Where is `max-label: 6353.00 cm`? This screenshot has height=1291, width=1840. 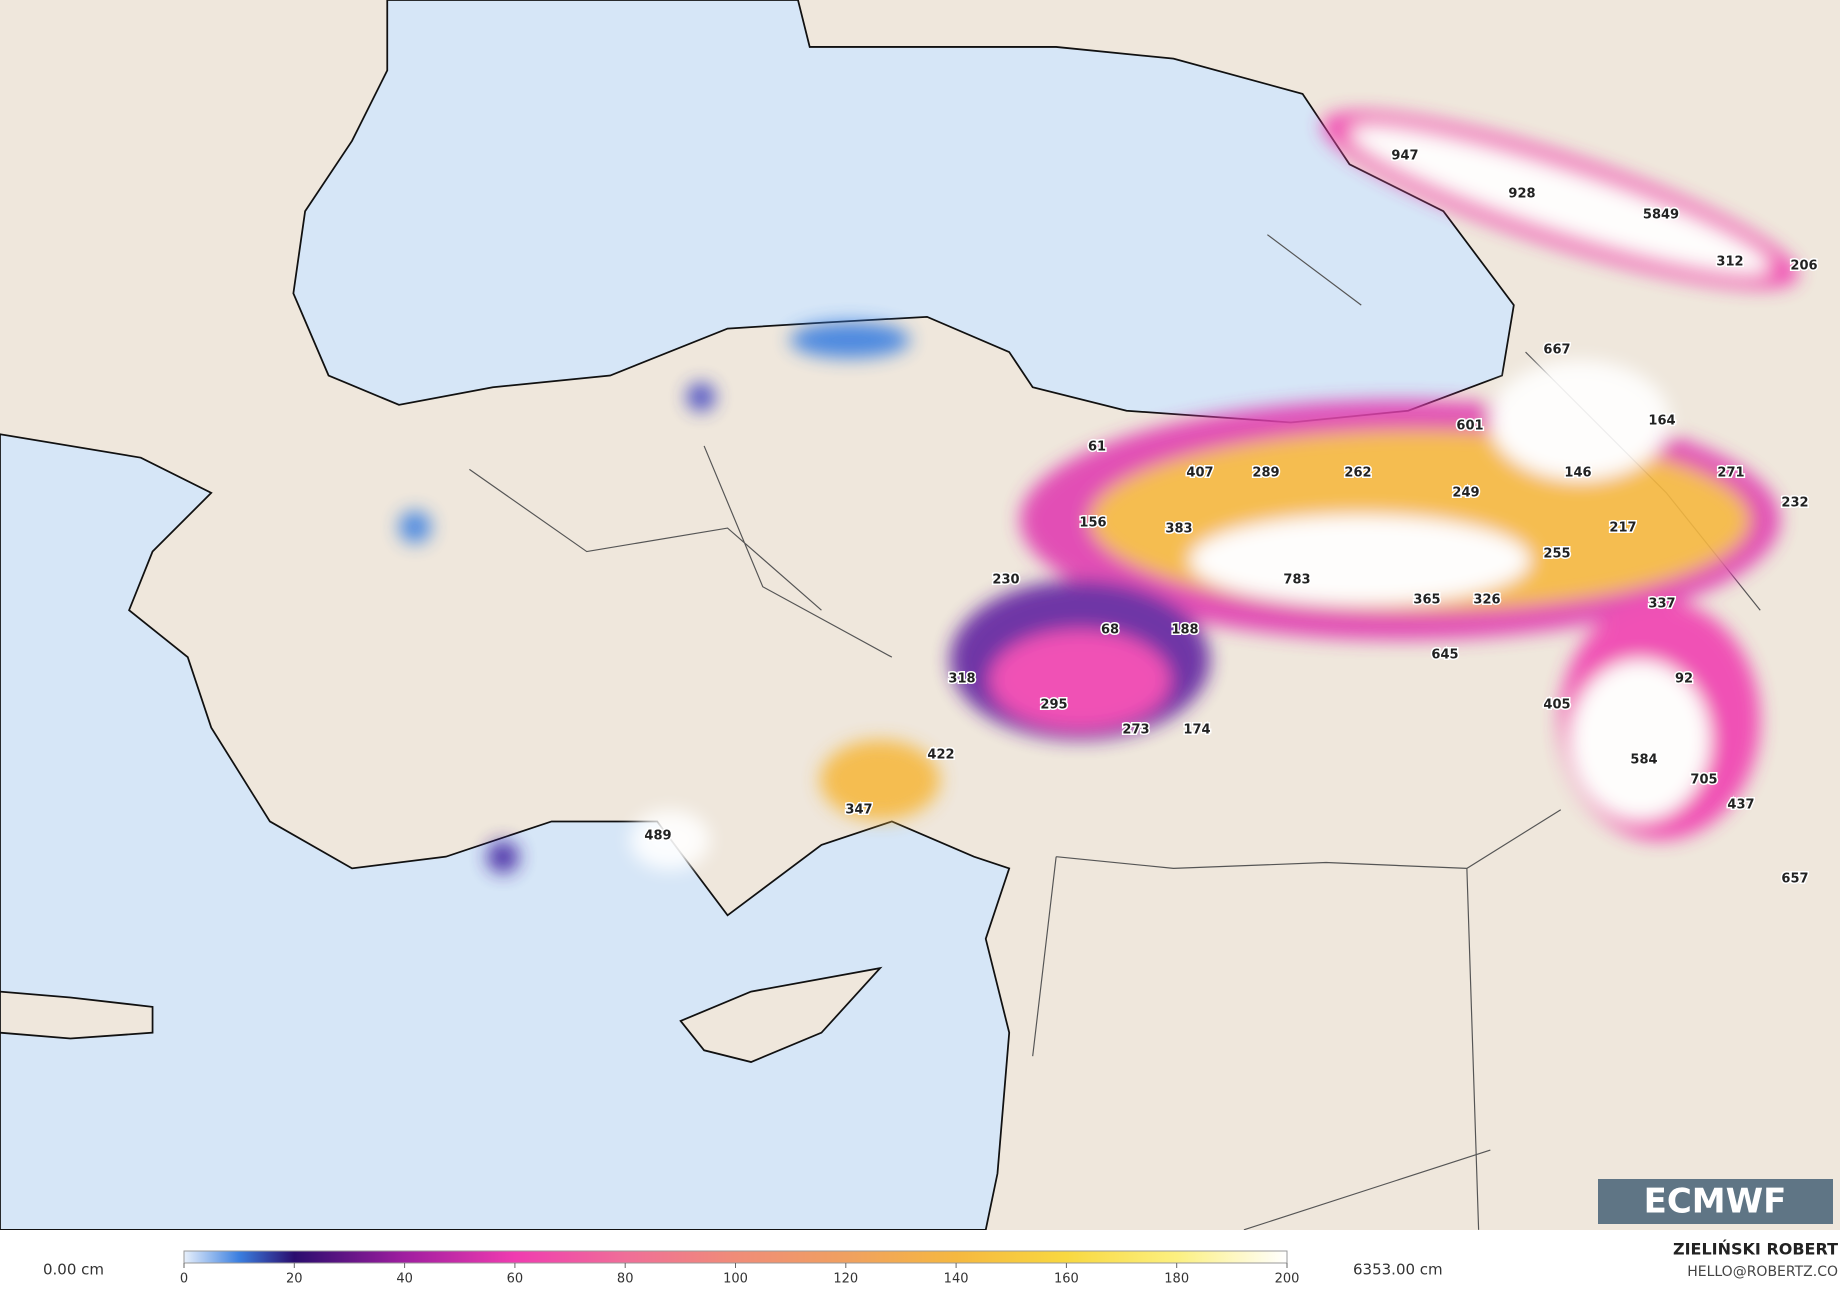
max-label: 6353.00 cm is located at coordinates (1398, 1270).